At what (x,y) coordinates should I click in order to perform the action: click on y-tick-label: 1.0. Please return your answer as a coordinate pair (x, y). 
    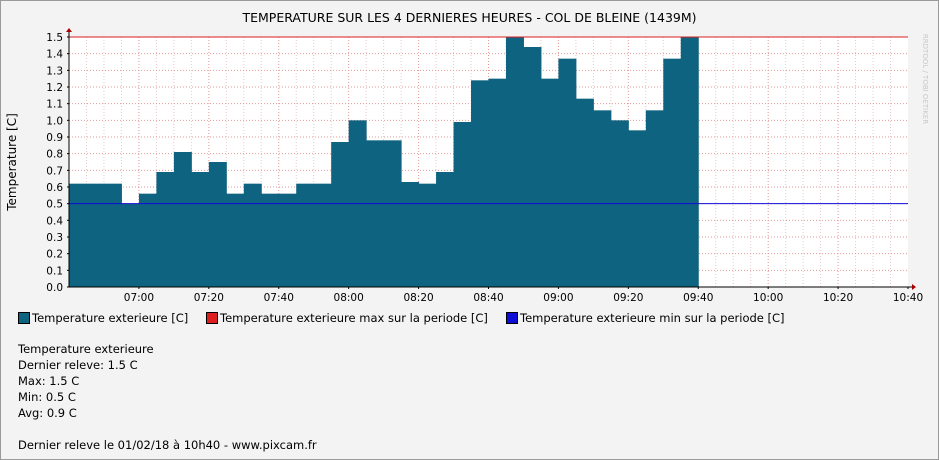
    Looking at the image, I should click on (54, 121).